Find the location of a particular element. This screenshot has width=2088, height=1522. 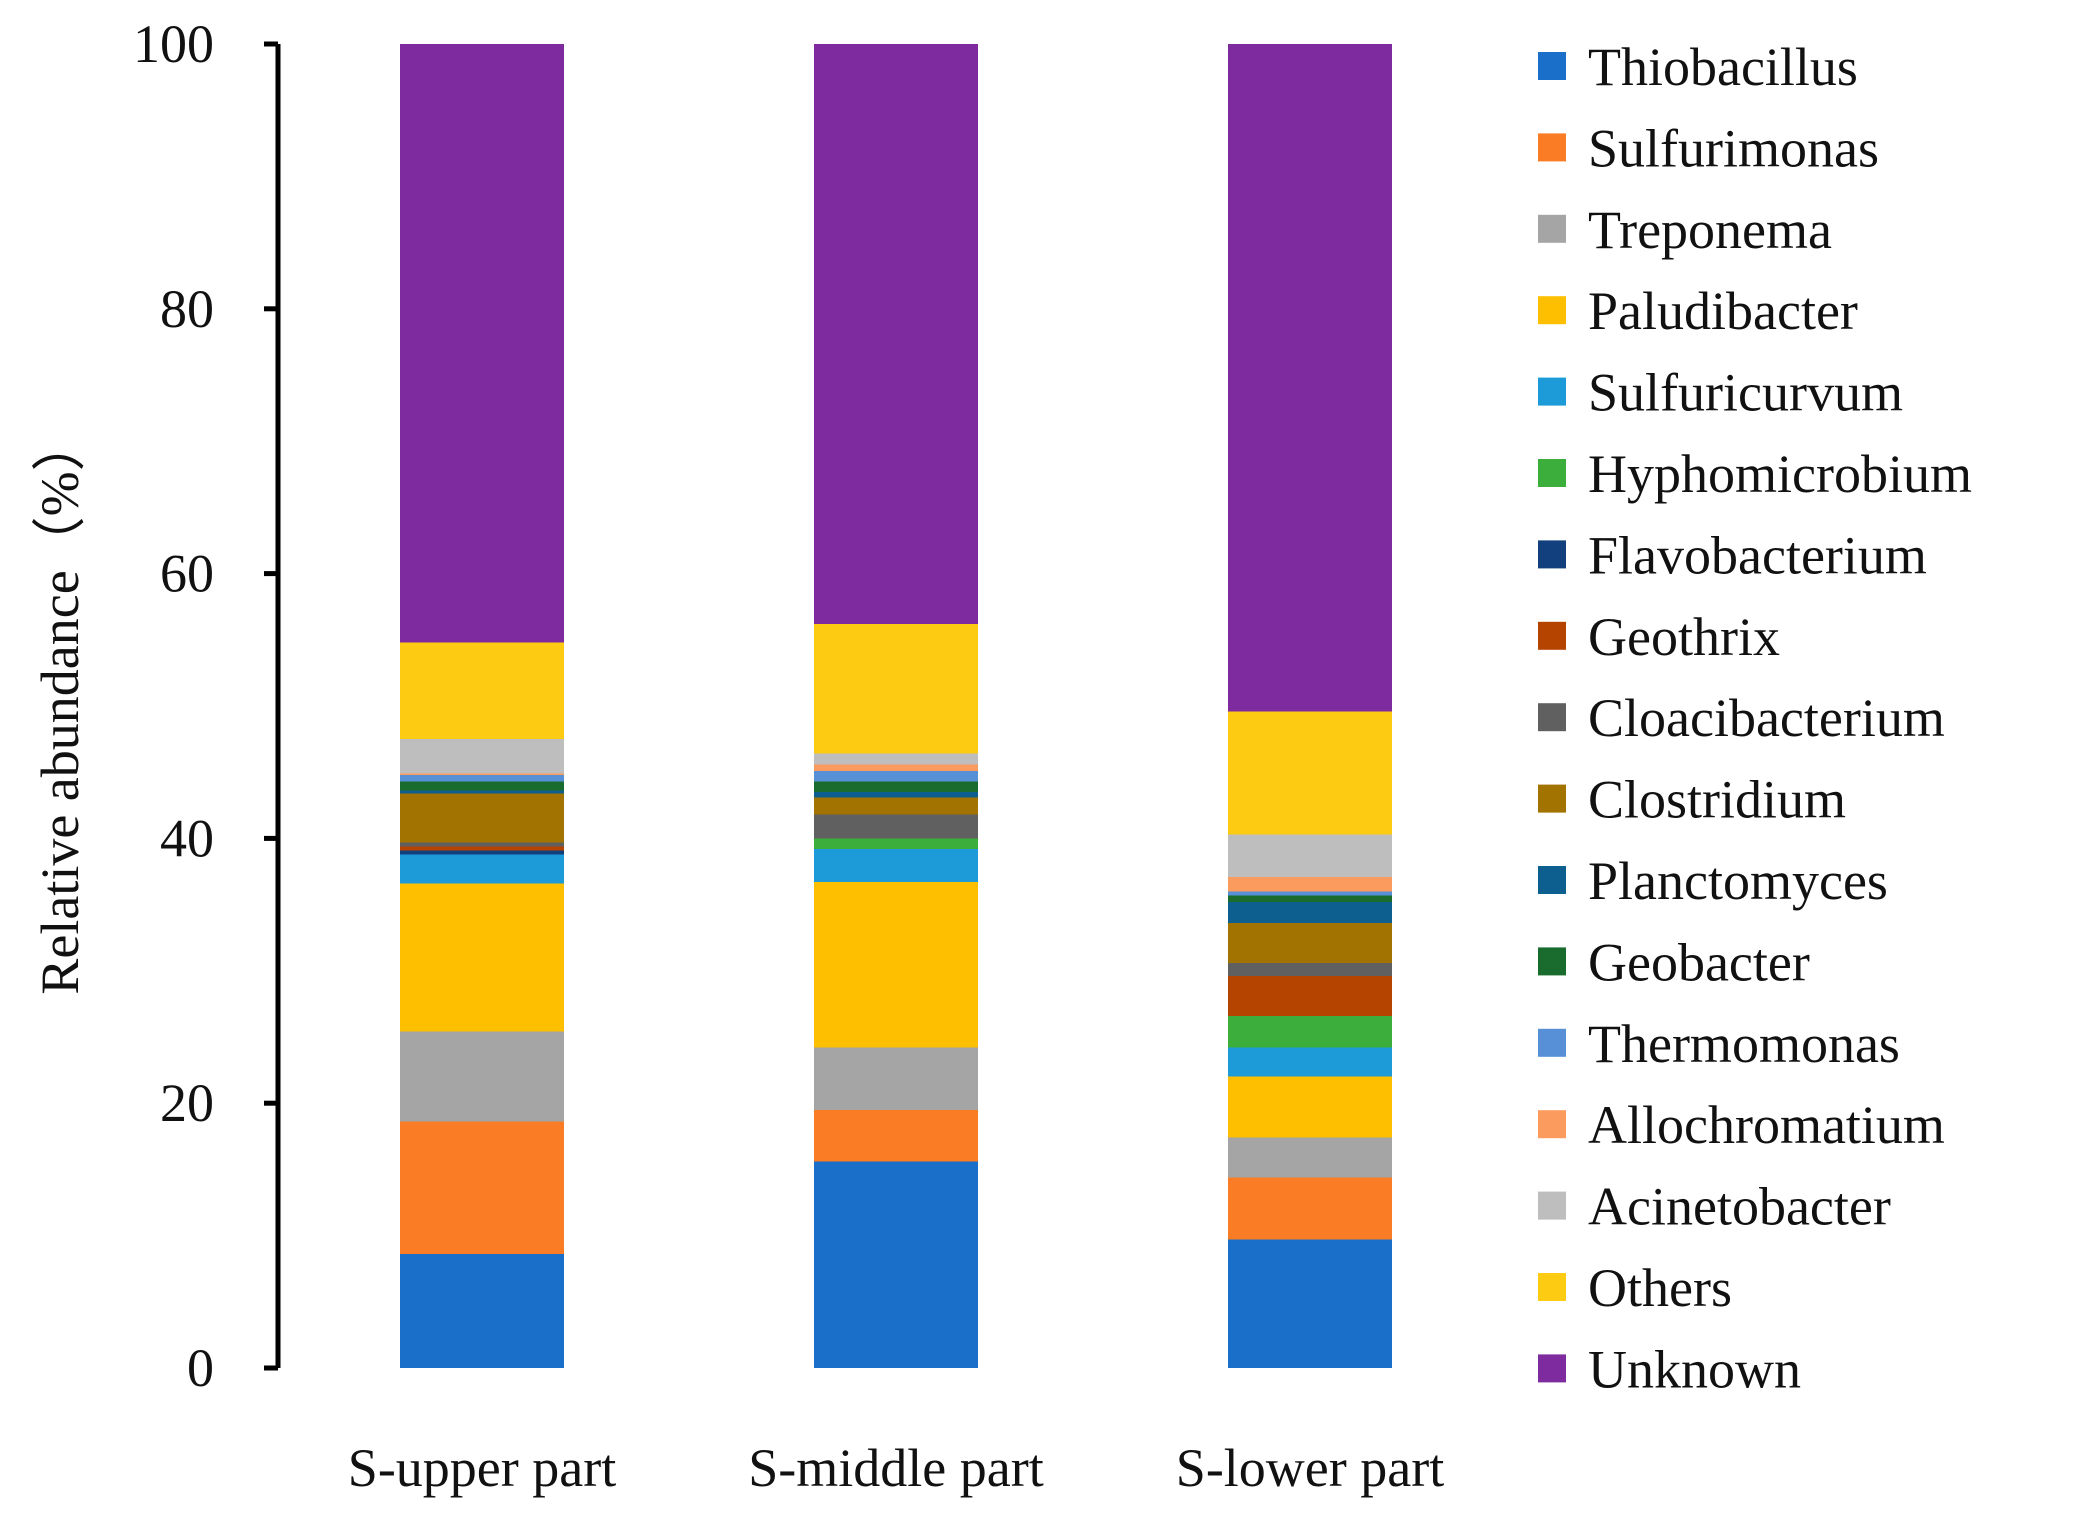

y-axis-title: Relative abundance（%） is located at coordinates (60, 705).